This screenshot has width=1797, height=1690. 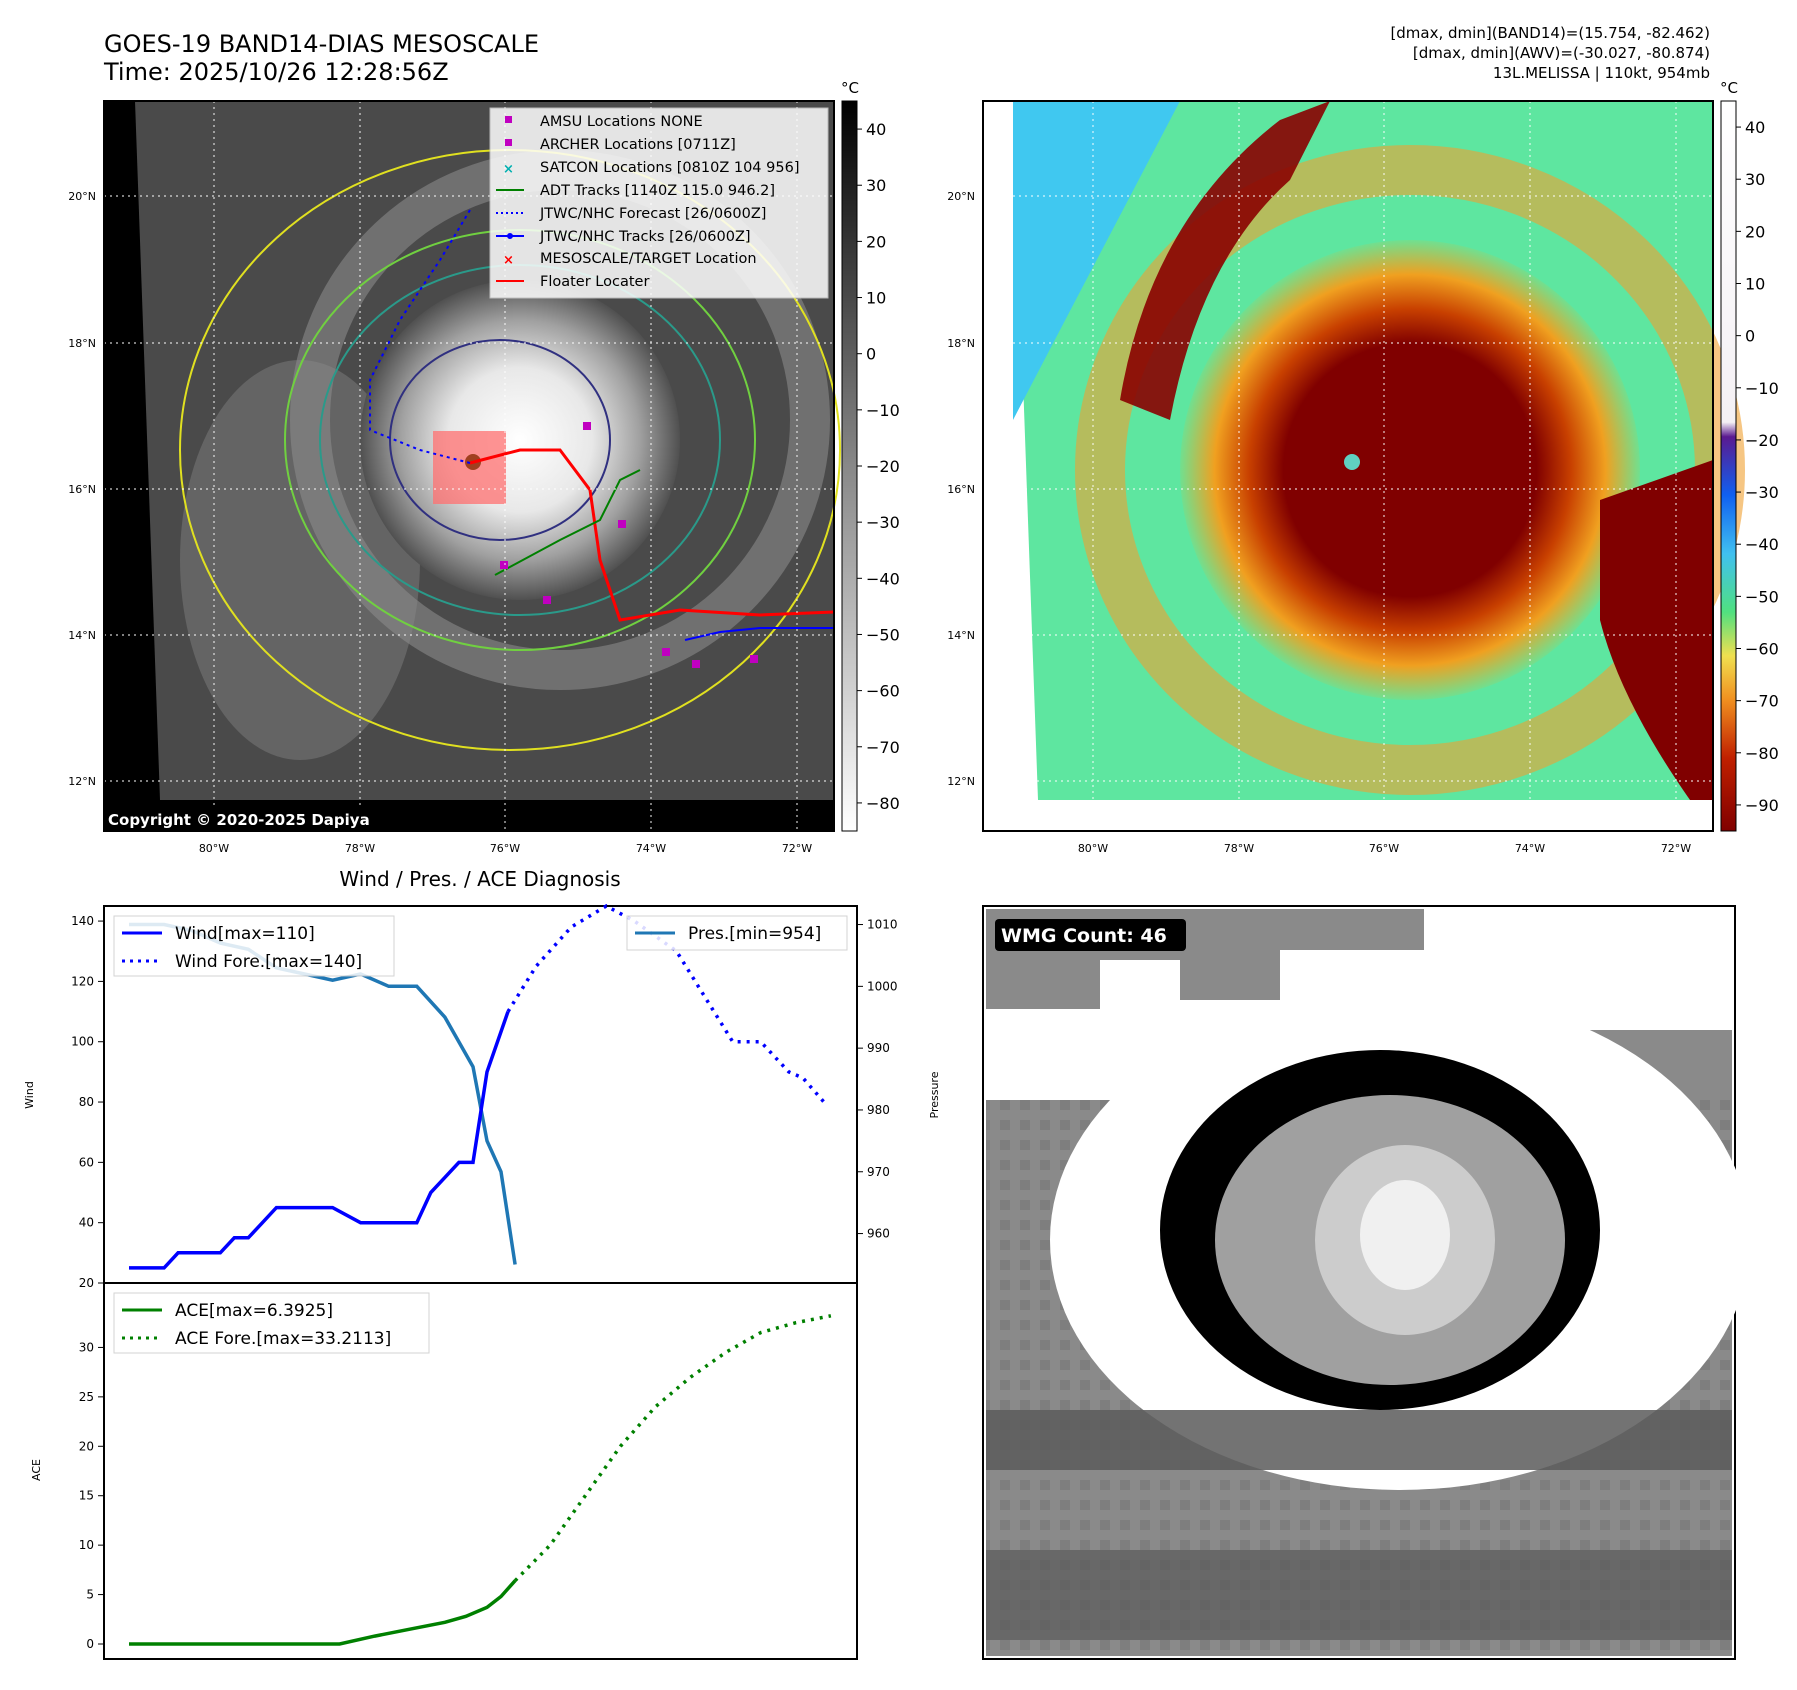 I want to click on wind-legend-box, so click(x=254, y=946).